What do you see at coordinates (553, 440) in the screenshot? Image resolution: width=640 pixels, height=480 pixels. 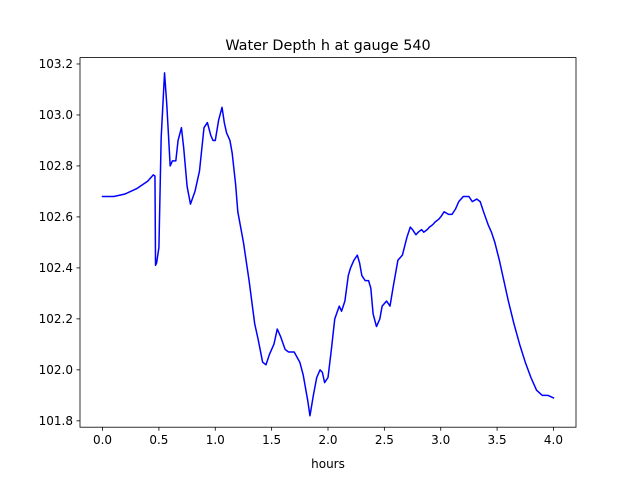 I see `x-tick-label: 4.0` at bounding box center [553, 440].